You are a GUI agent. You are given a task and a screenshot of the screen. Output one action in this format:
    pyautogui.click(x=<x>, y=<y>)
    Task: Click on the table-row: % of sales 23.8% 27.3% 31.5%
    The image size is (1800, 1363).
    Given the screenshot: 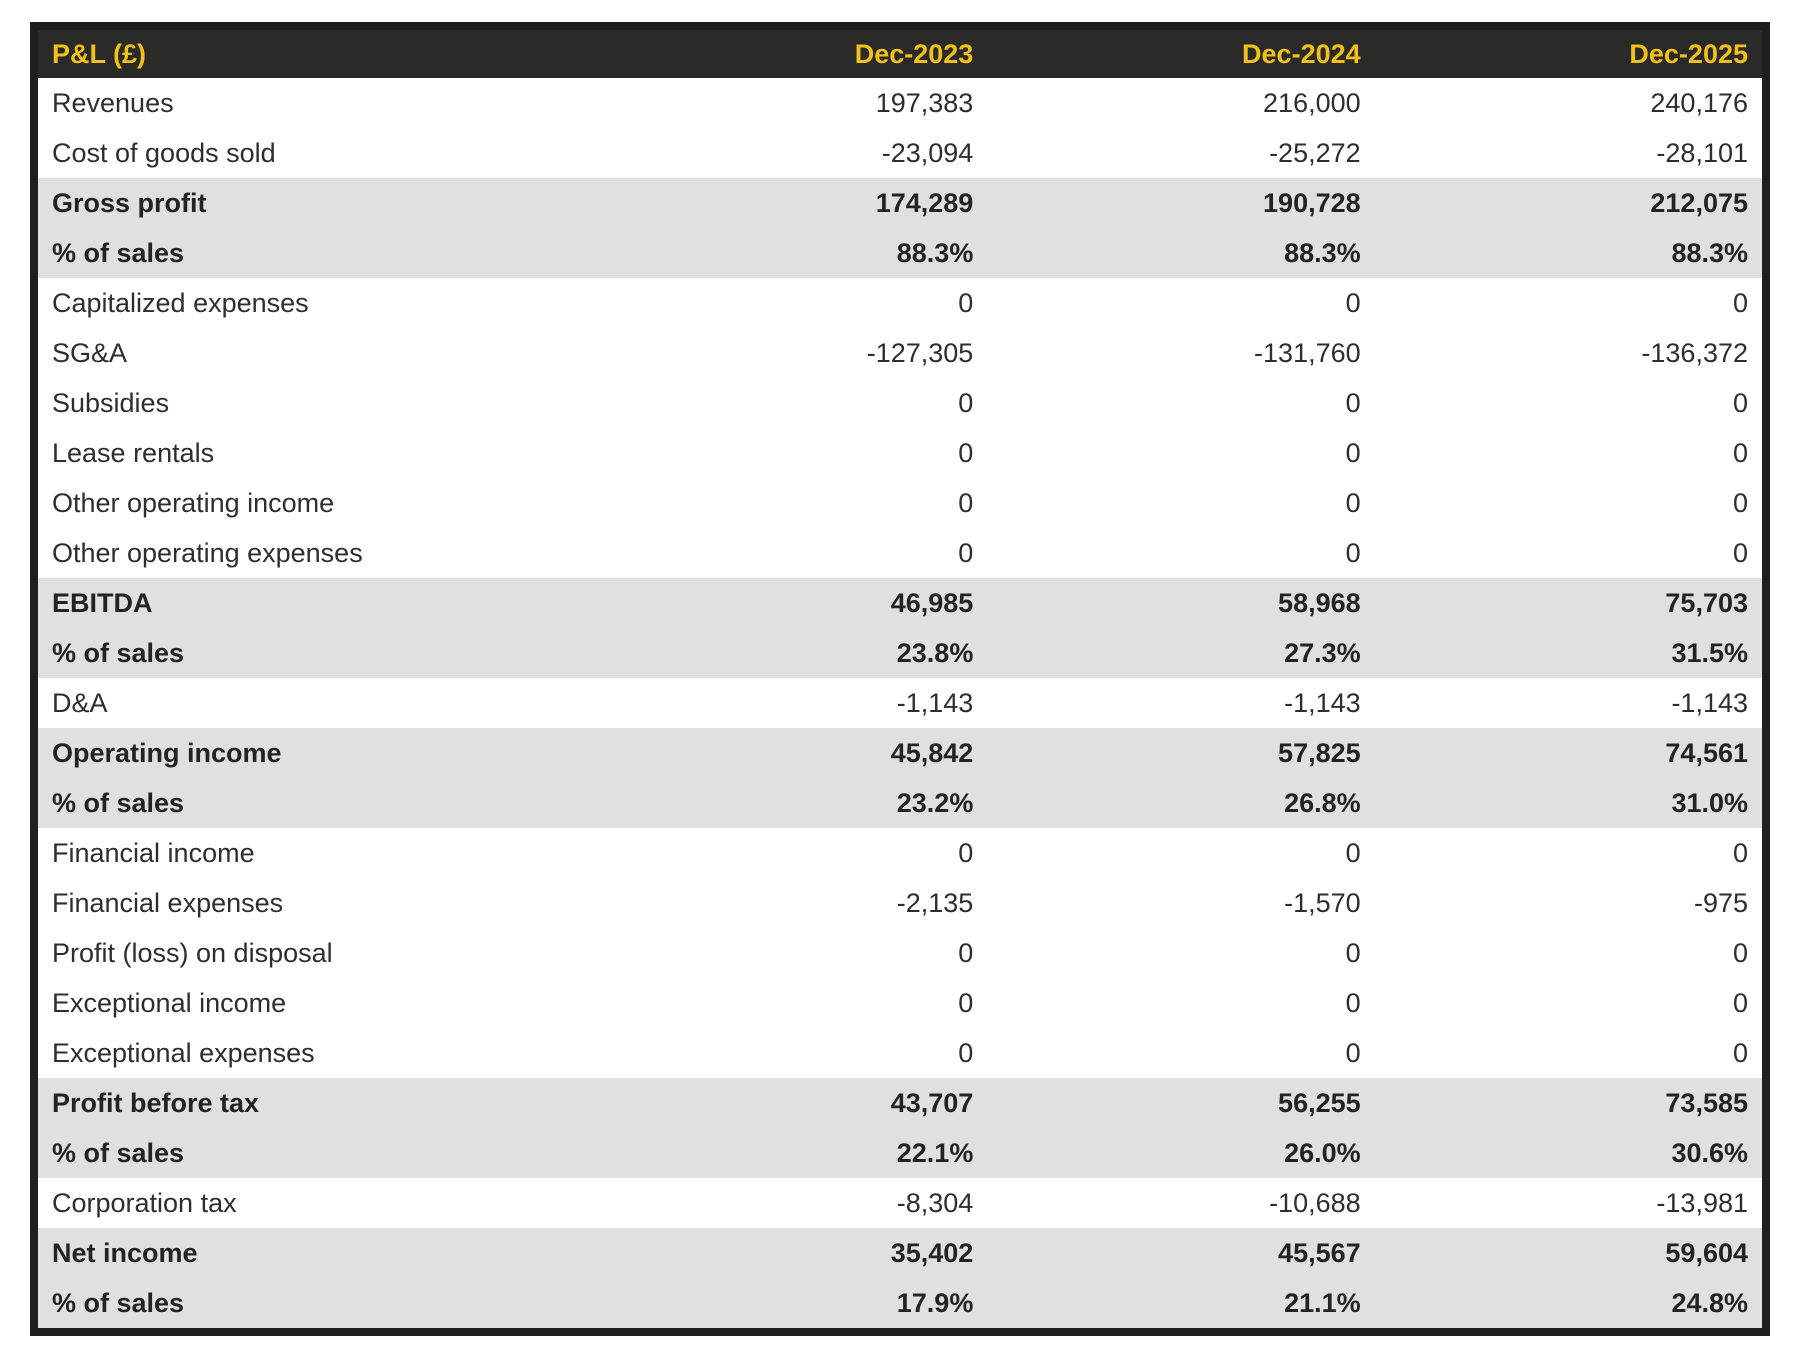 What is the action you would take?
    pyautogui.click(x=900, y=653)
    